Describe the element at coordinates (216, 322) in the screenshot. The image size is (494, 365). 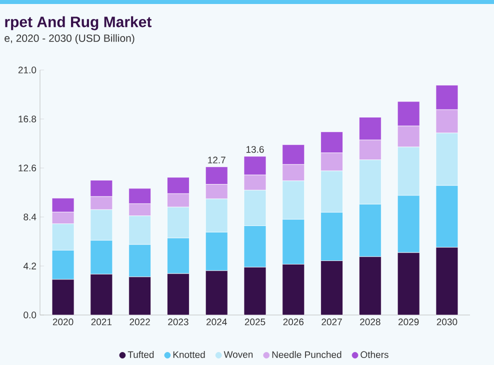
I see `x-tick-label: 2024` at that location.